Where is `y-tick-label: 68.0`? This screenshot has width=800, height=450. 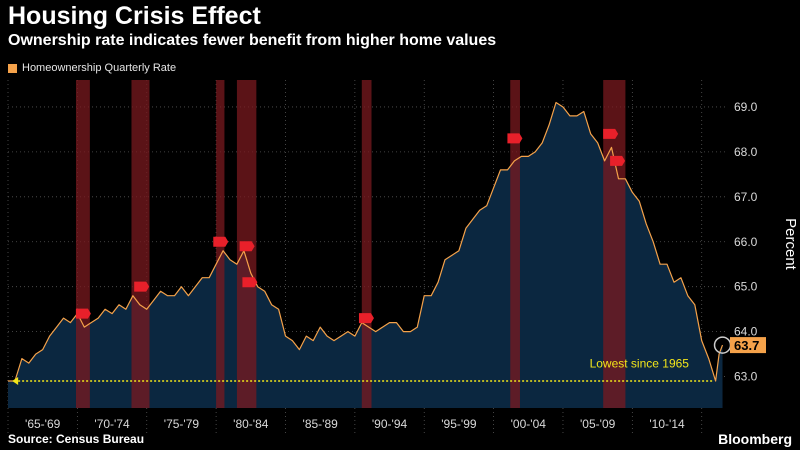
y-tick-label: 68.0 is located at coordinates (746, 152).